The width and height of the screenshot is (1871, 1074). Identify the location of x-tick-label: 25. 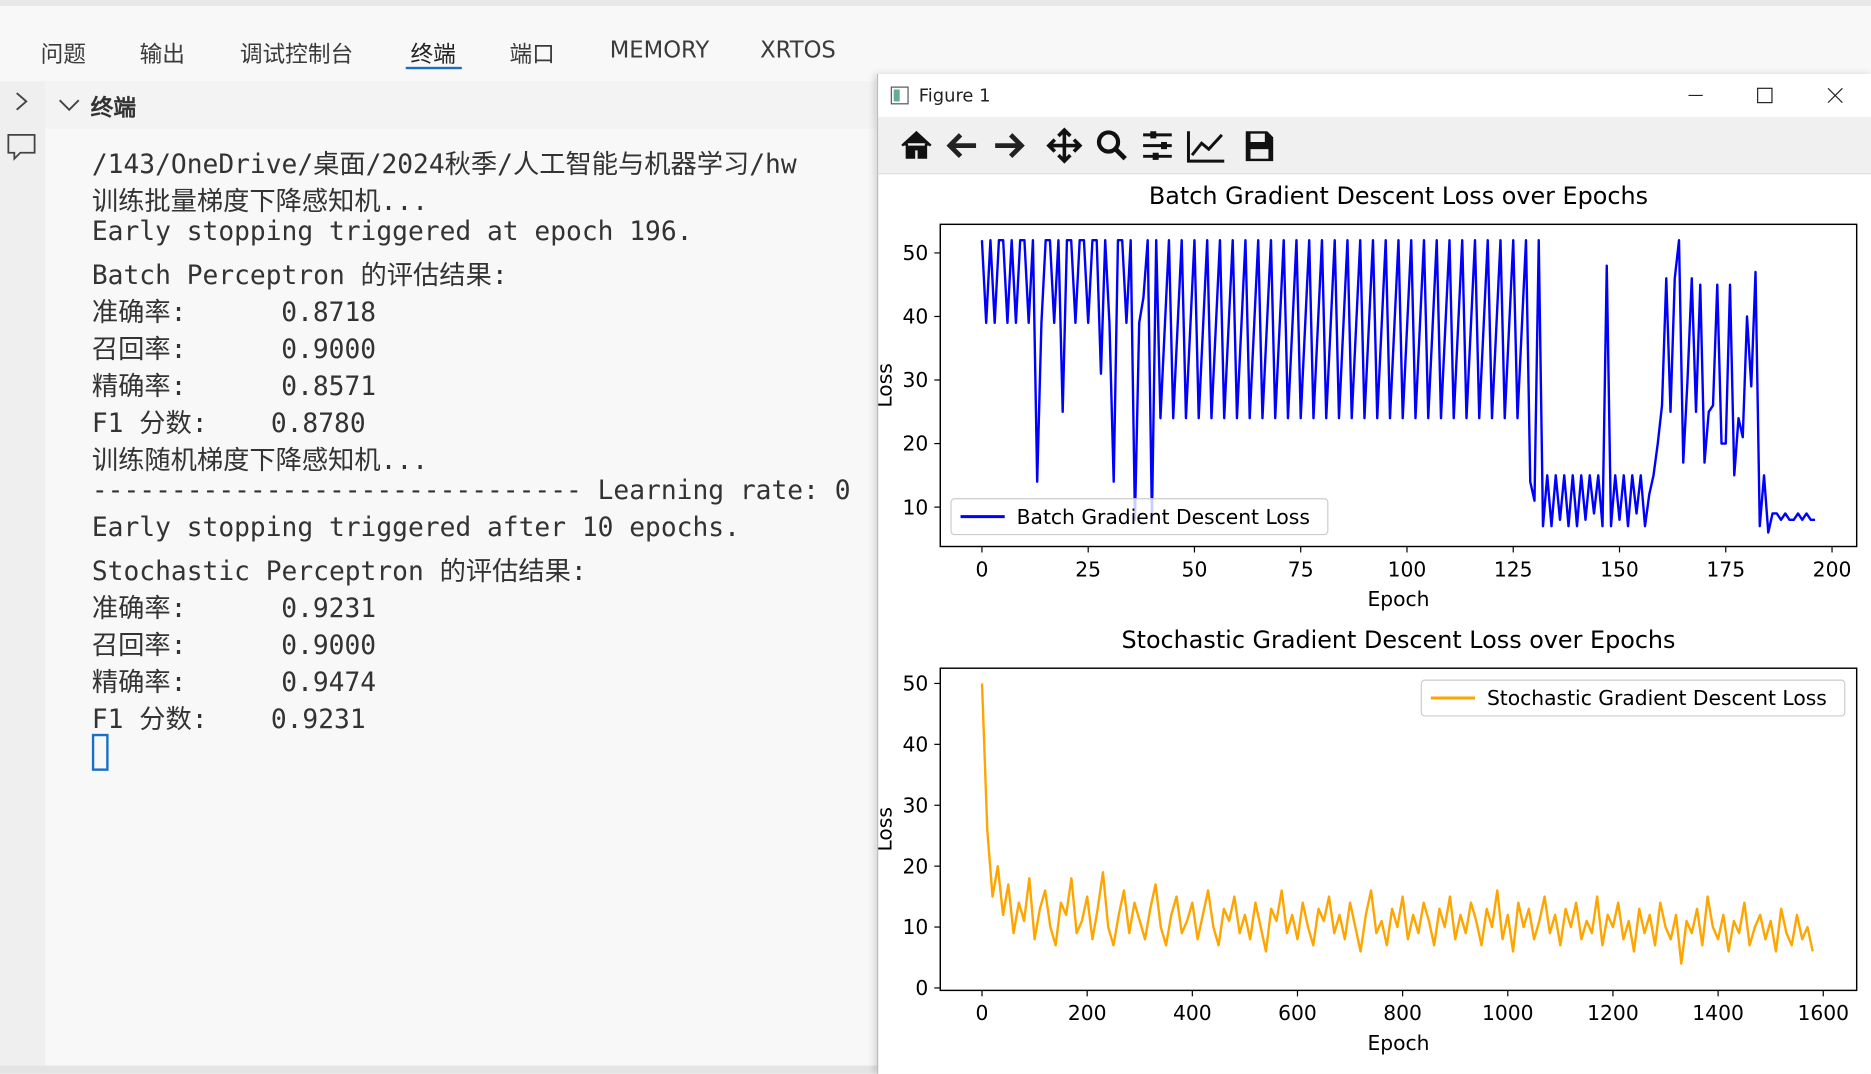
(1088, 569).